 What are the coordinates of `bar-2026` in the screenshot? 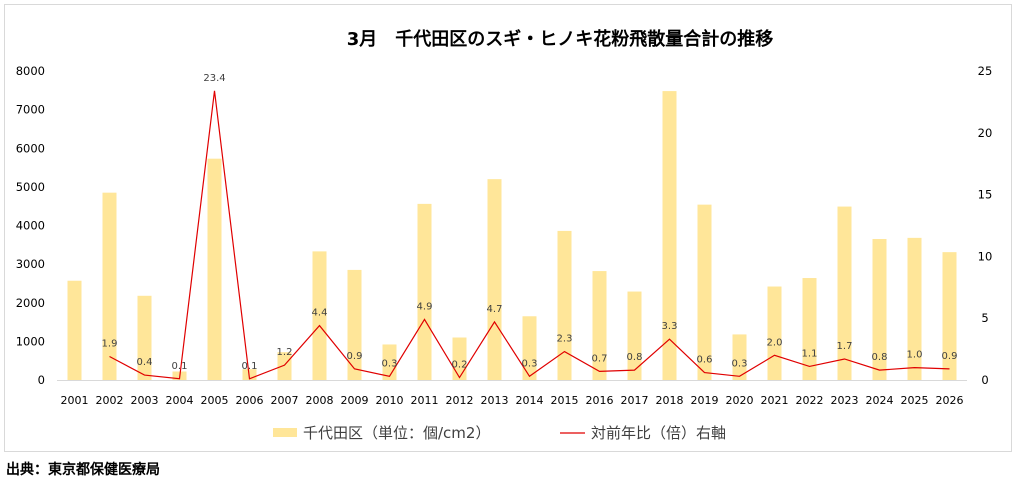 It's located at (949, 316).